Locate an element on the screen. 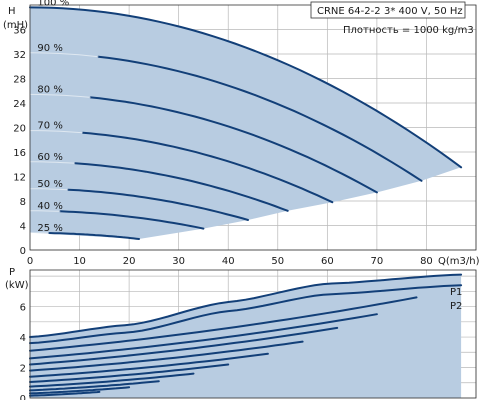 Image resolution: width=500 pixels, height=400 pixels. head-y-tick: 32 is located at coordinates (19, 55).